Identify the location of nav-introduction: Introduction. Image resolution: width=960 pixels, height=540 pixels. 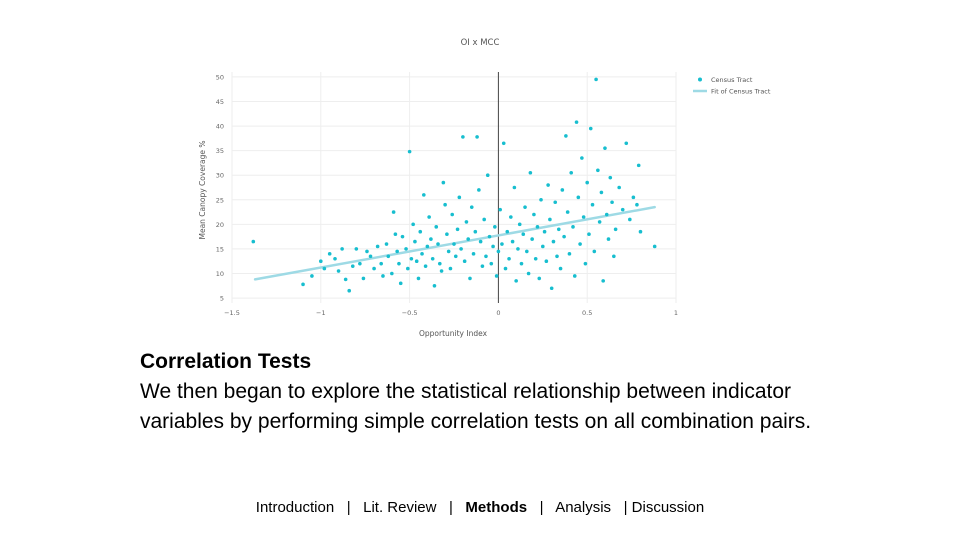
(295, 507).